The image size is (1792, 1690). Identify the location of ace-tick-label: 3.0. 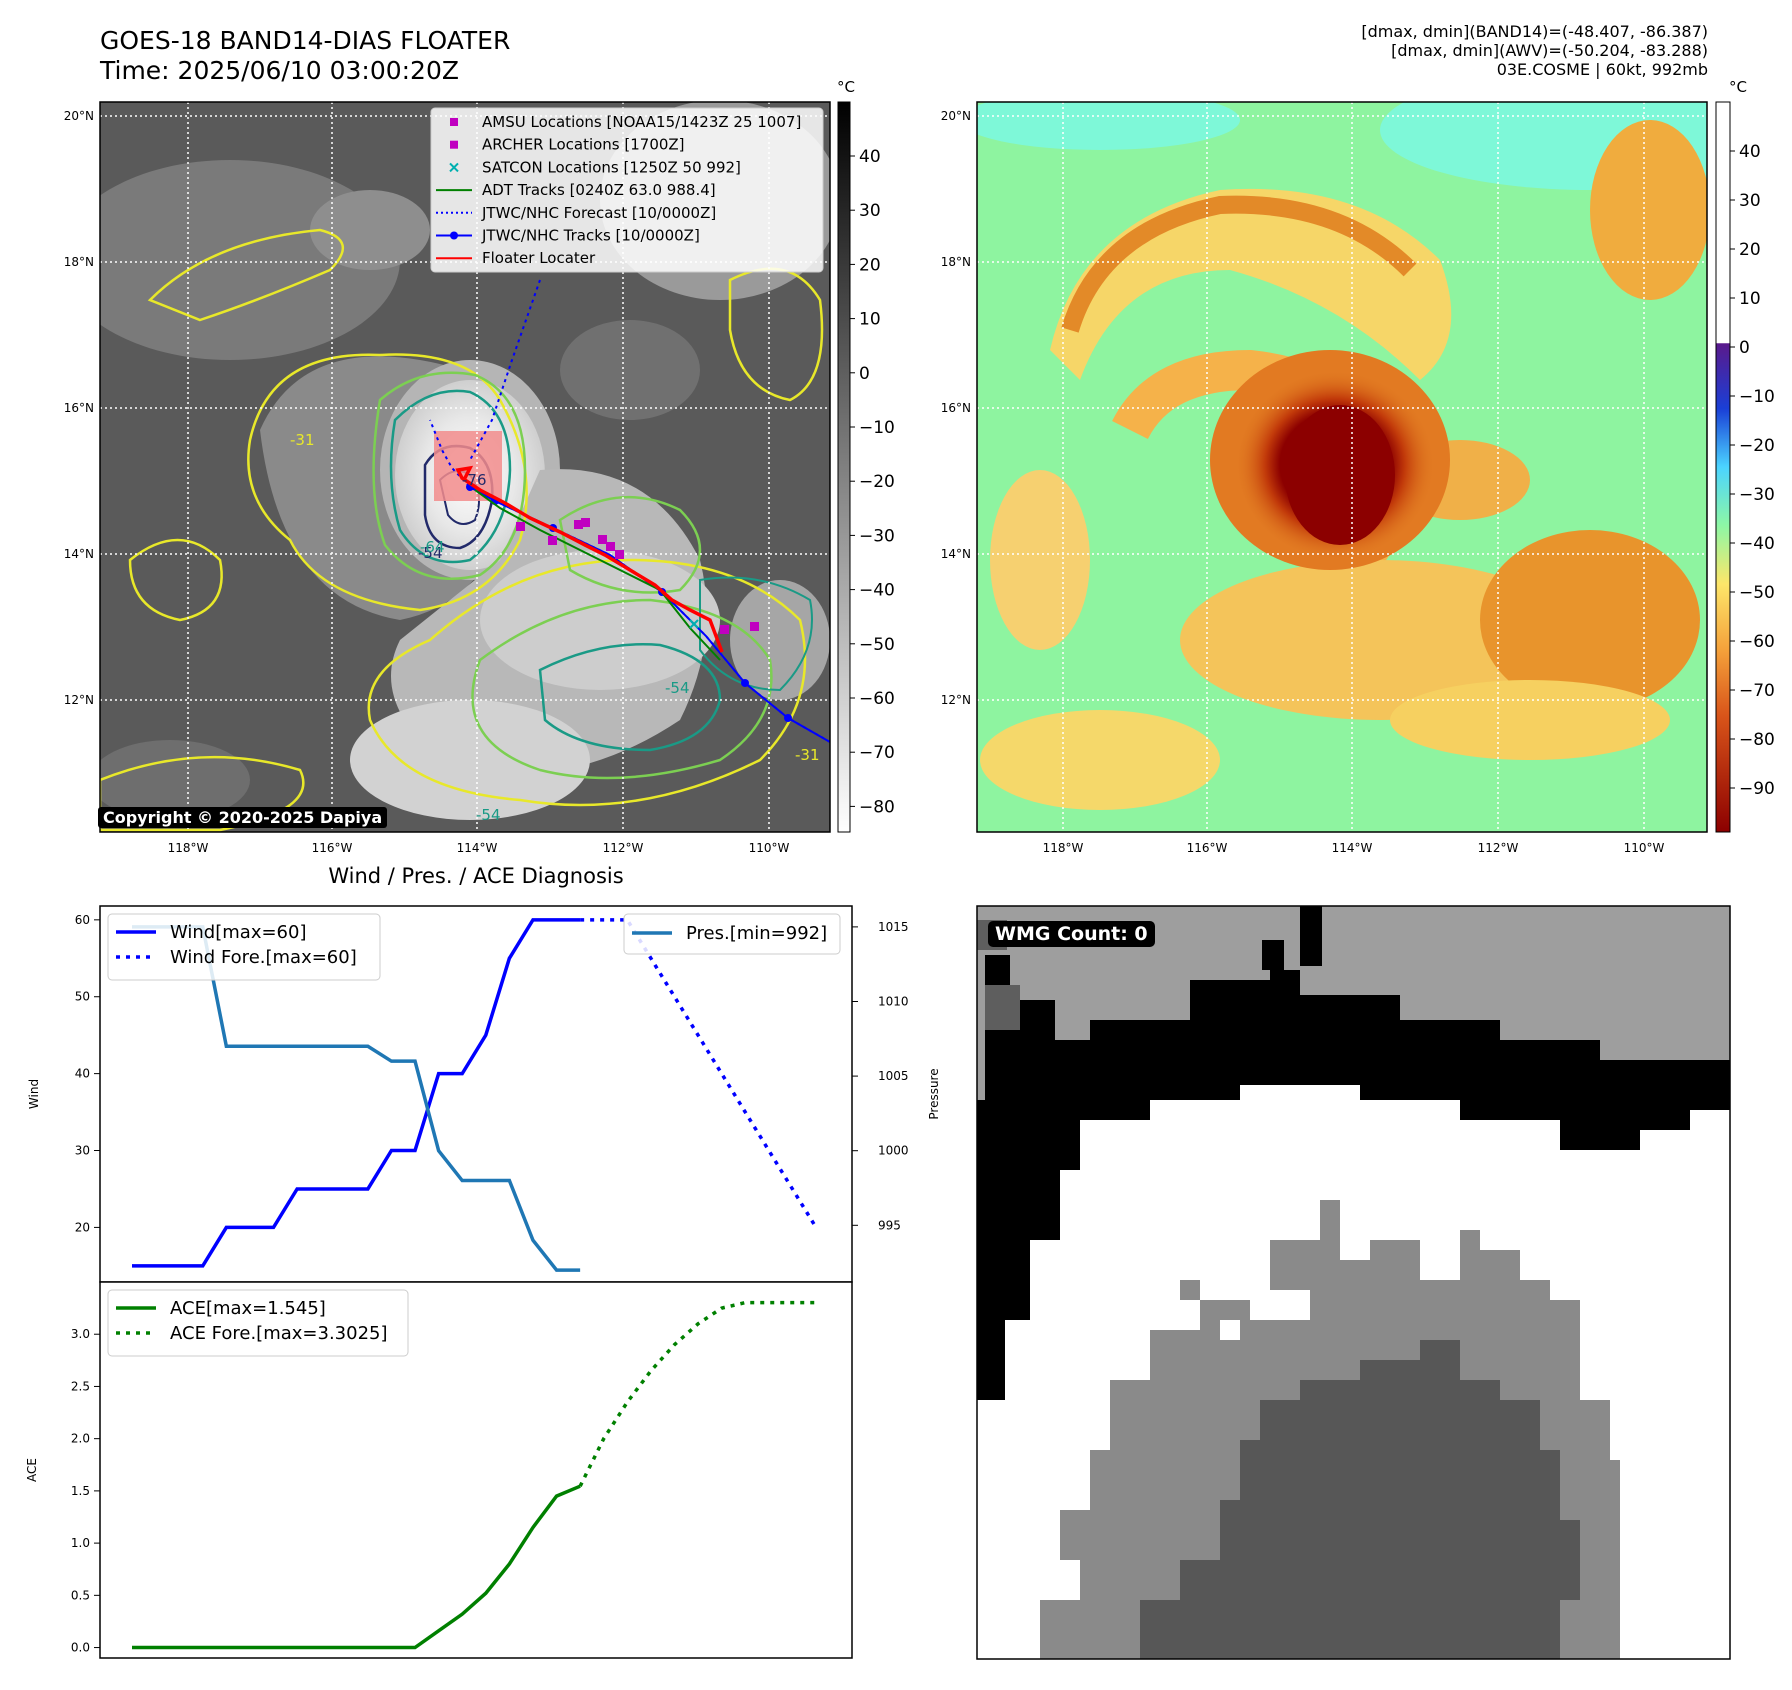
(80, 1334).